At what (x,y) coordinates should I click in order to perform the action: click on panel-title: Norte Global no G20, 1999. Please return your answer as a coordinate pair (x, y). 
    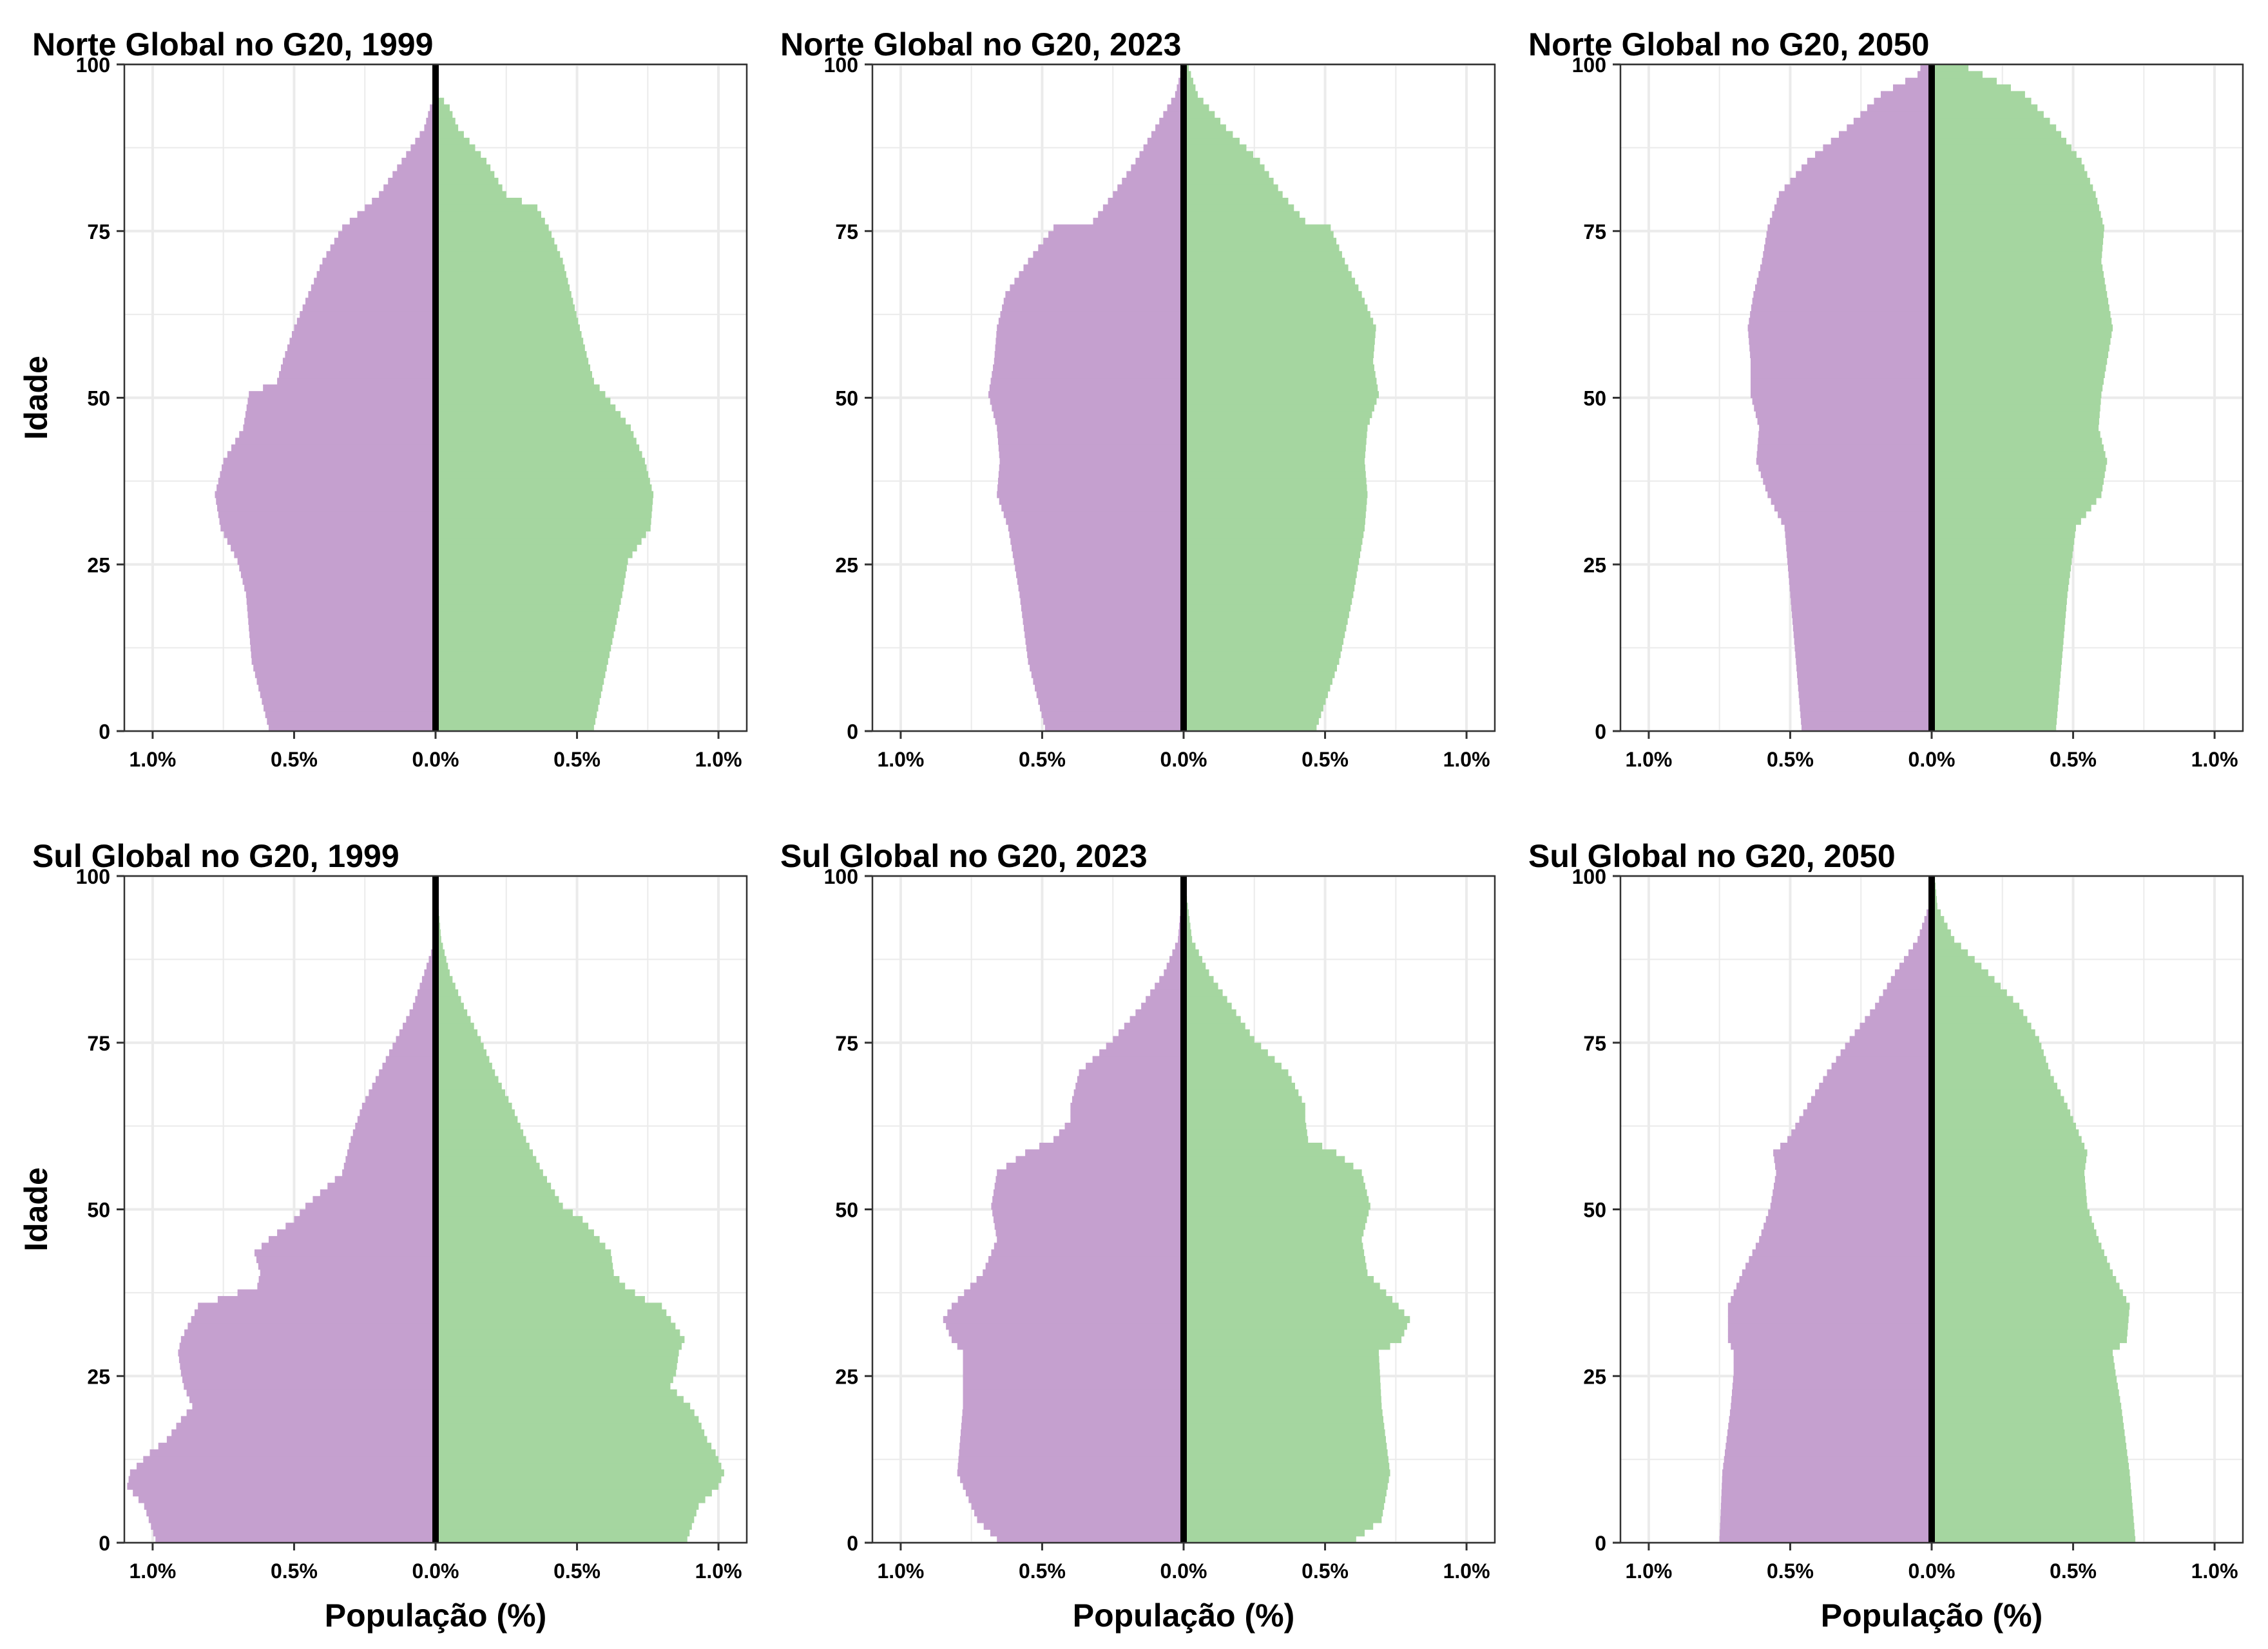
    Looking at the image, I should click on (232, 44).